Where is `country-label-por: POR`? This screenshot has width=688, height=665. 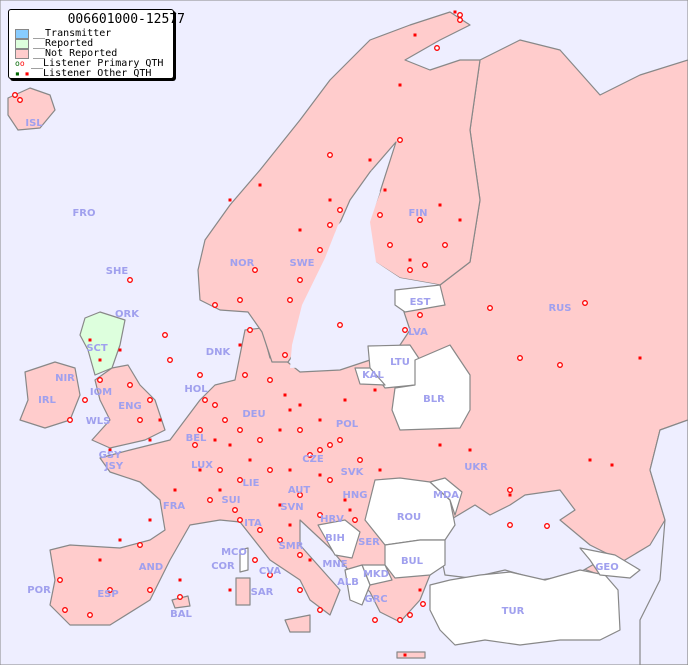 country-label-por: POR is located at coordinates (39, 590).